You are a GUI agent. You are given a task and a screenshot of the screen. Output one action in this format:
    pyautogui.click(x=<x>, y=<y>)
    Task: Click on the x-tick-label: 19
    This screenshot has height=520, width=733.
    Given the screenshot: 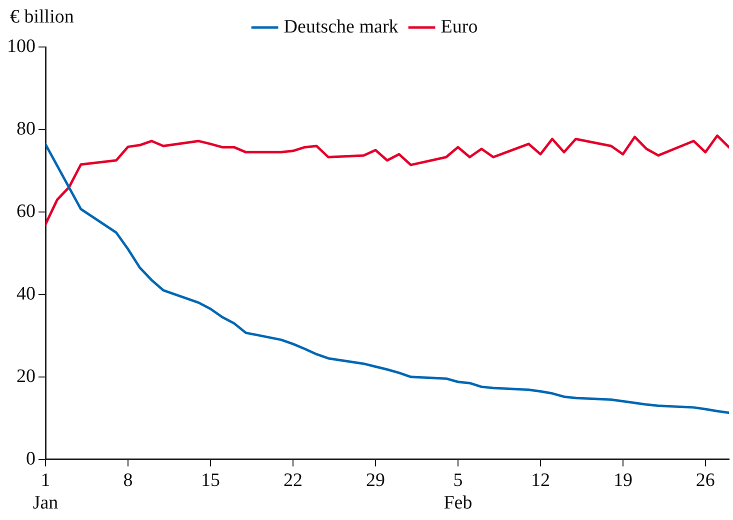 What is the action you would take?
    pyautogui.click(x=622, y=480)
    